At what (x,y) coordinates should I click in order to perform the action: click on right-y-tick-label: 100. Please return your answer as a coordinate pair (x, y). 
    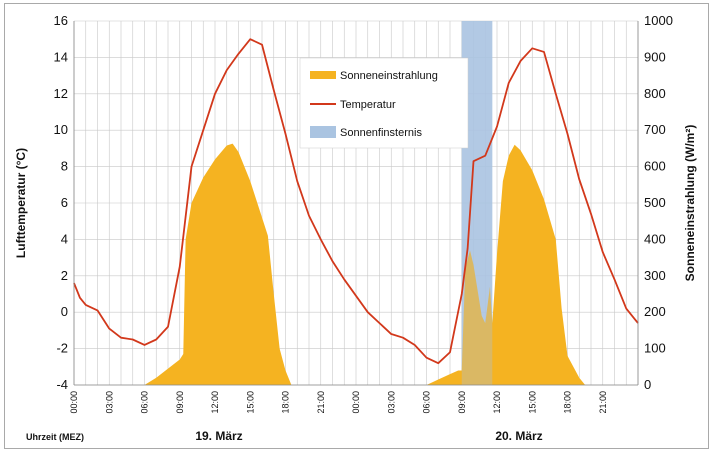
    Looking at the image, I should click on (655, 348).